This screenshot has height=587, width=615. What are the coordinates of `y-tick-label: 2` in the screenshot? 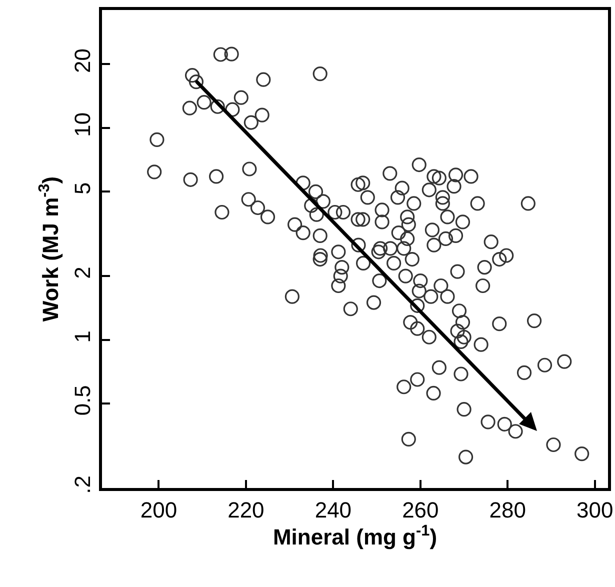 It's located at (83, 272).